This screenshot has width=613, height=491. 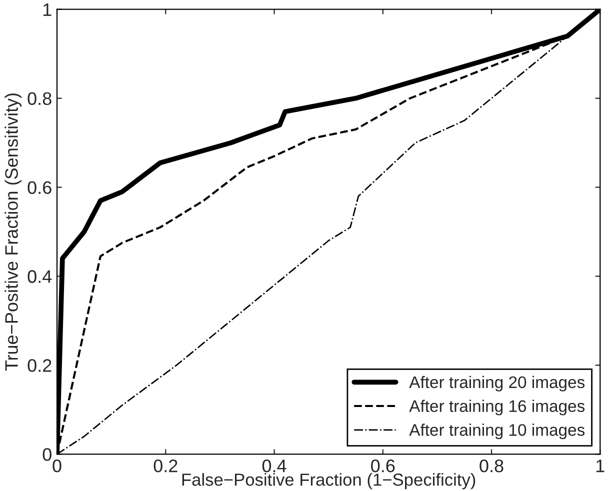 What do you see at coordinates (40, 365) in the screenshot?
I see `y-tick-label: 0.2` at bounding box center [40, 365].